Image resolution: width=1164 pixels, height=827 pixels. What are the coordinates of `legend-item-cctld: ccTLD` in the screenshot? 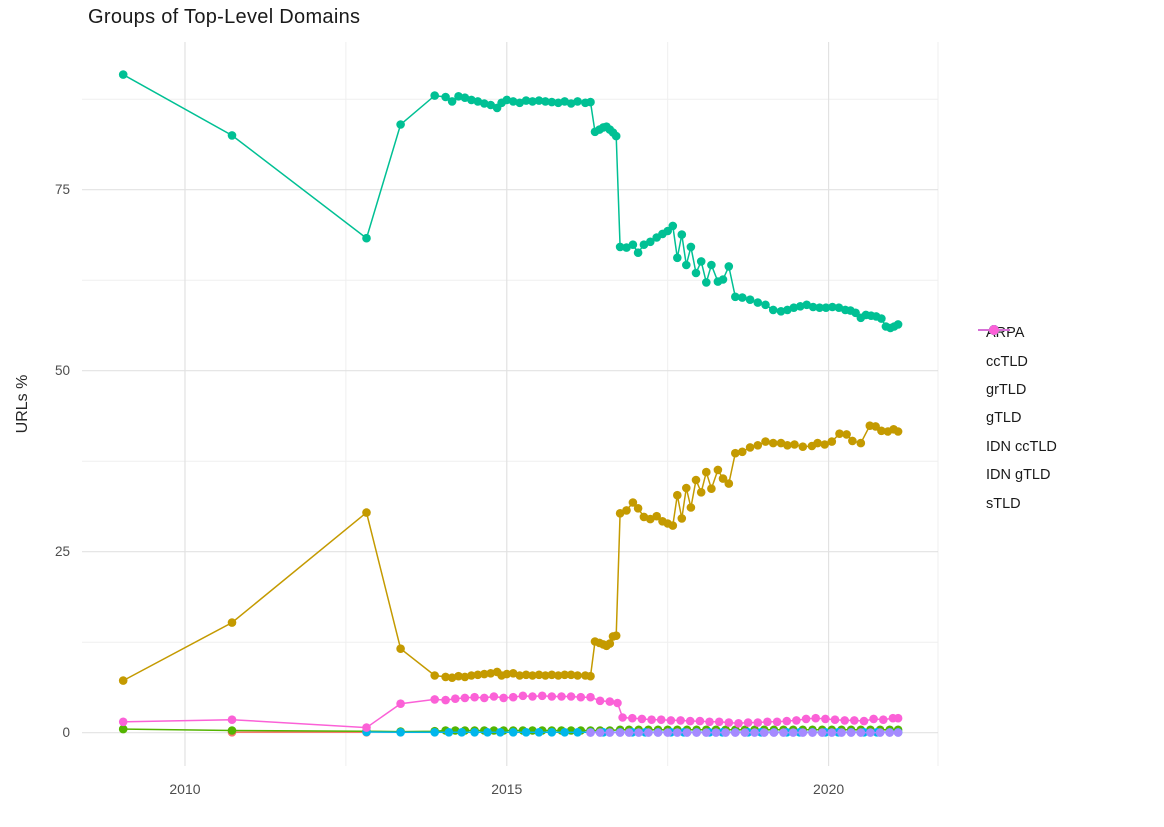 It's located at (1016, 350).